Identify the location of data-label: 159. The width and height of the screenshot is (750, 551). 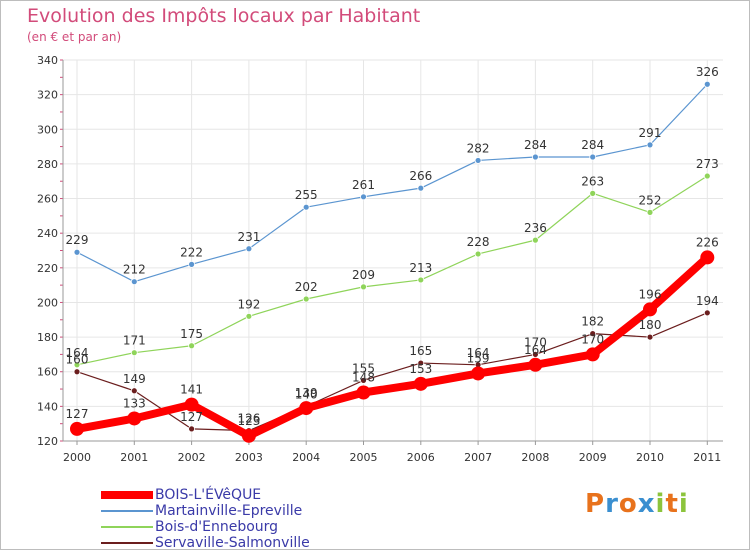
(478, 358).